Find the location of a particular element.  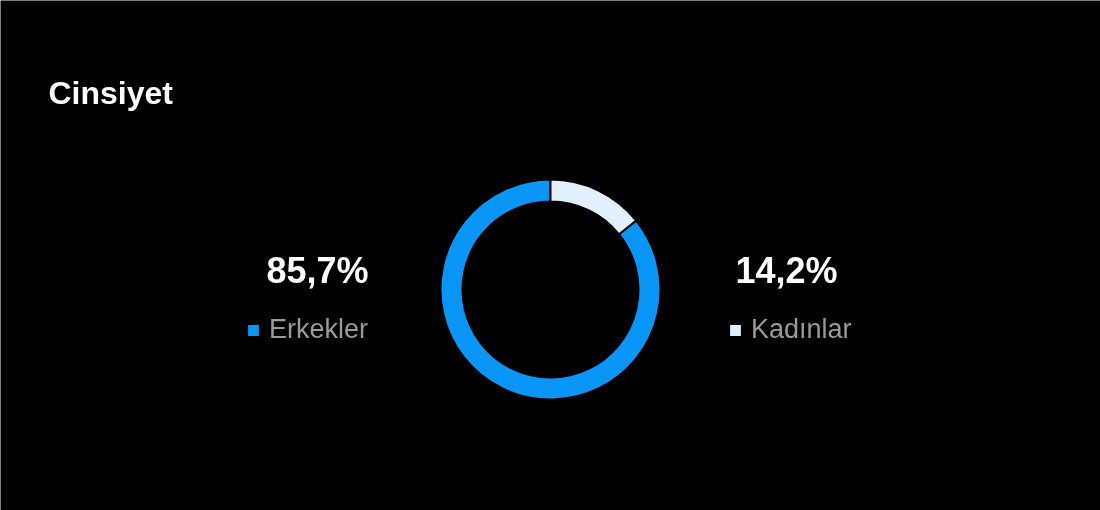

chart-title: Cinsiyet is located at coordinates (111, 92).